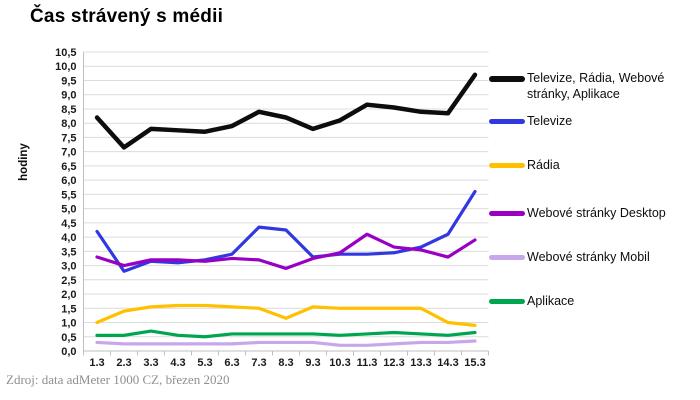 The height and width of the screenshot is (400, 700). I want to click on legend-swatch-total, so click(507, 79).